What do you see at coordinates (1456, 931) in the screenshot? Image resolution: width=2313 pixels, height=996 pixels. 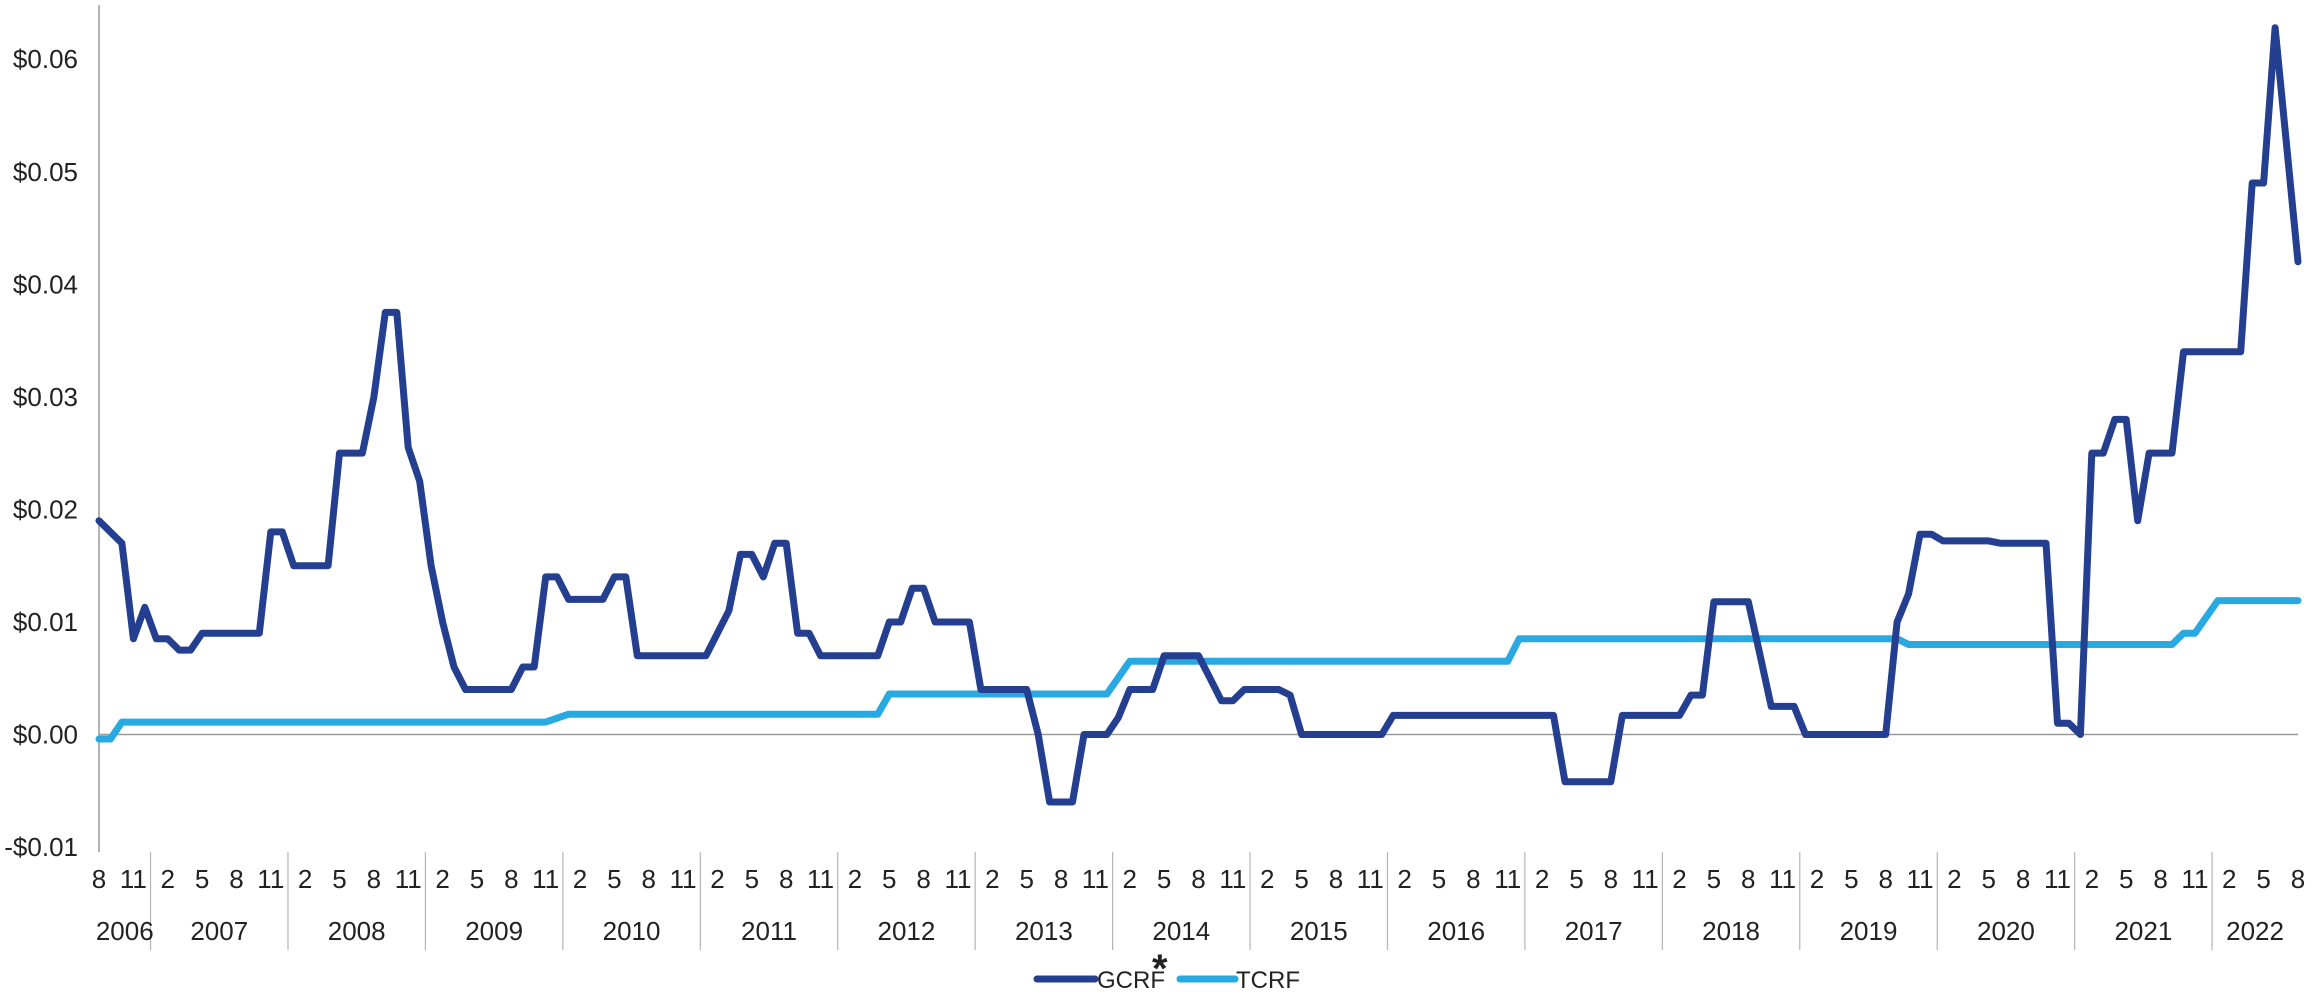 I see `x-year-label: 2016` at bounding box center [1456, 931].